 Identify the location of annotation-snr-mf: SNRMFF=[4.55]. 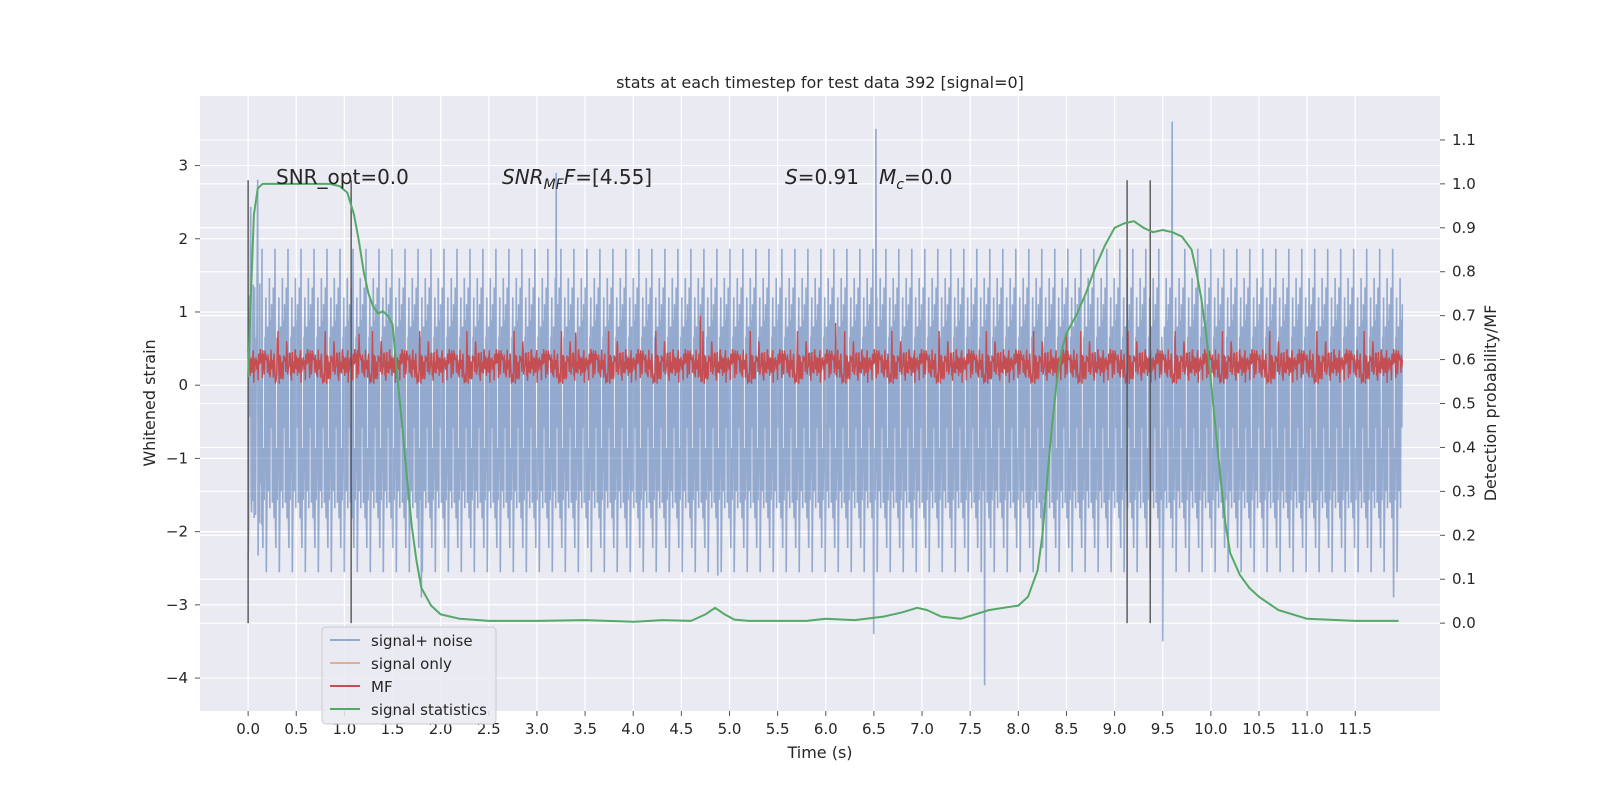
(577, 179).